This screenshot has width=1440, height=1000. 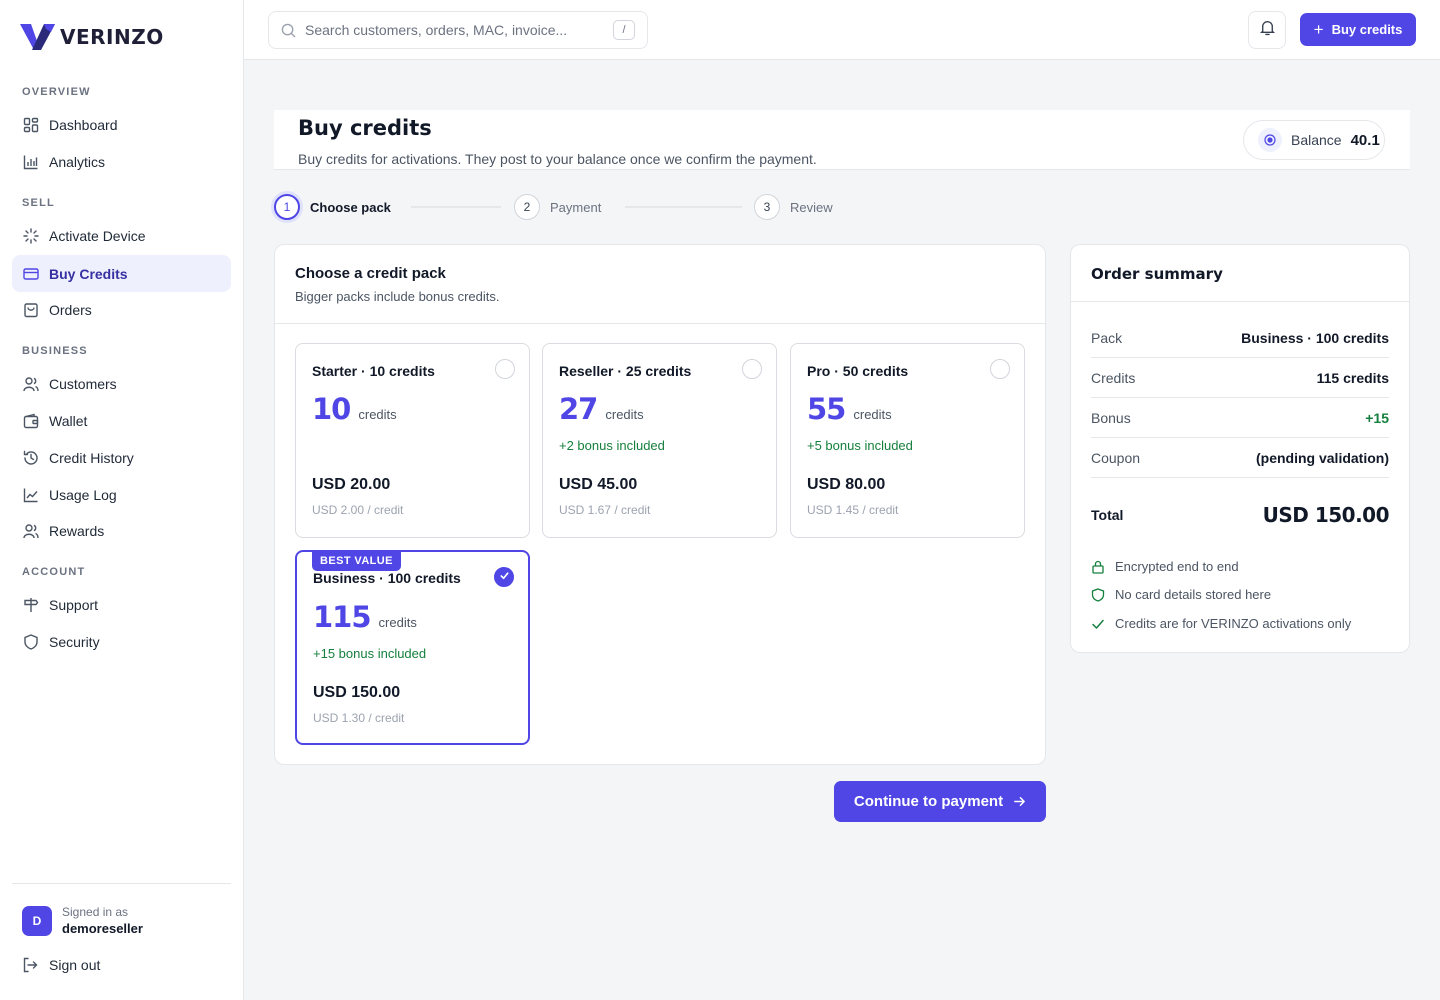 What do you see at coordinates (38, 203) in the screenshot?
I see `nav-section-sell: SELL` at bounding box center [38, 203].